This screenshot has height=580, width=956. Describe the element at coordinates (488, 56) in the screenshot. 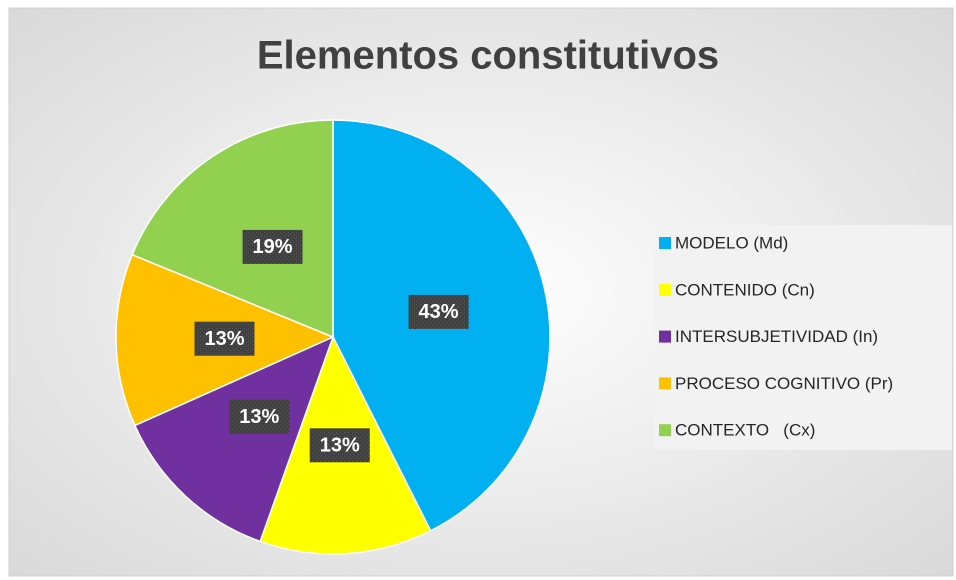

I see `chart-title: Elementos constitutivos` at that location.